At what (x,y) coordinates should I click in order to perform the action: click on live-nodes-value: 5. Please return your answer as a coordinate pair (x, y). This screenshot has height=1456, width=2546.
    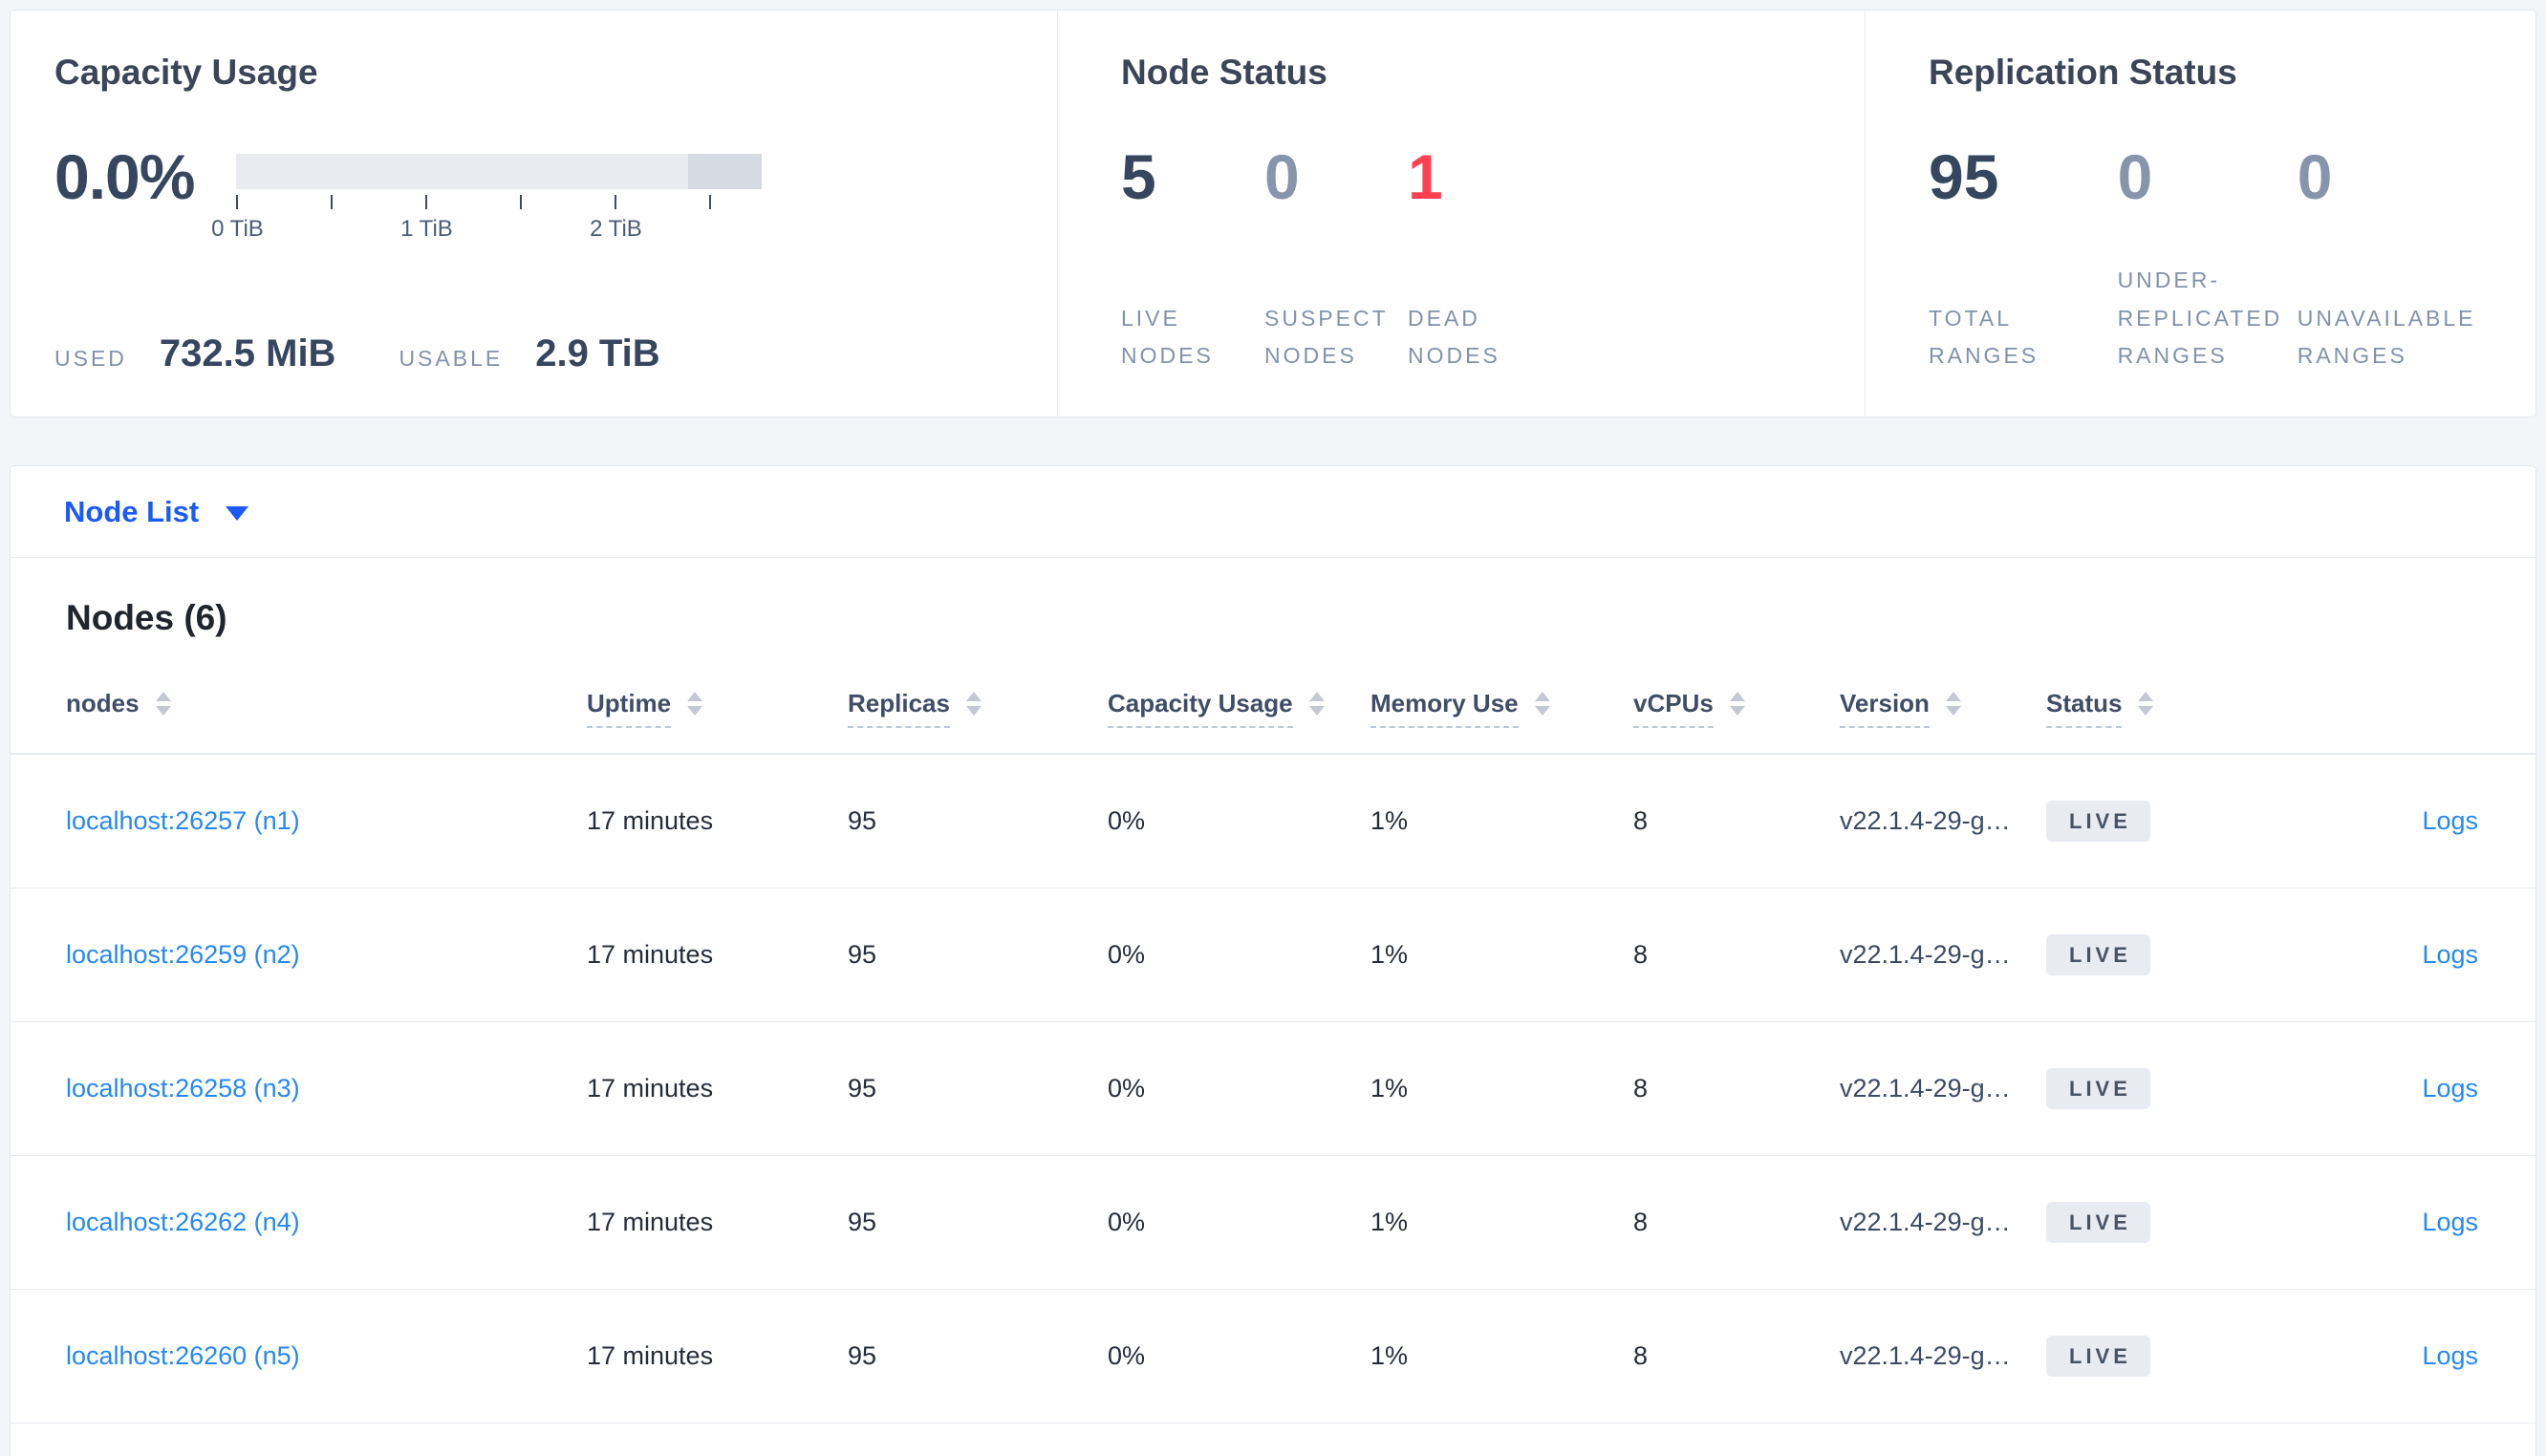
    Looking at the image, I should click on (1138, 177).